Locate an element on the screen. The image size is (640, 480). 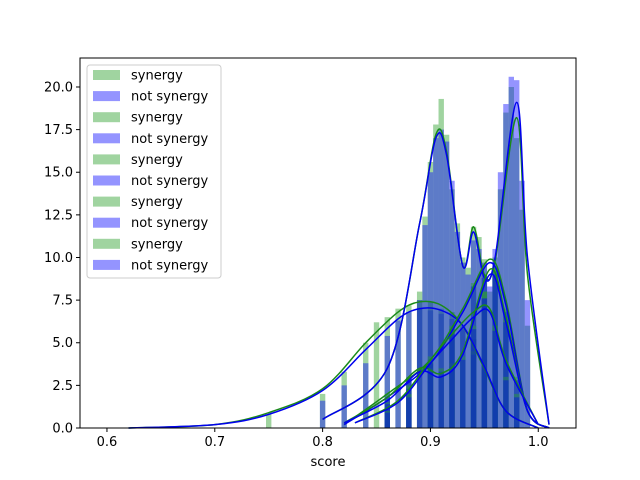
y-tick-label: 5.0 is located at coordinates (62, 343).